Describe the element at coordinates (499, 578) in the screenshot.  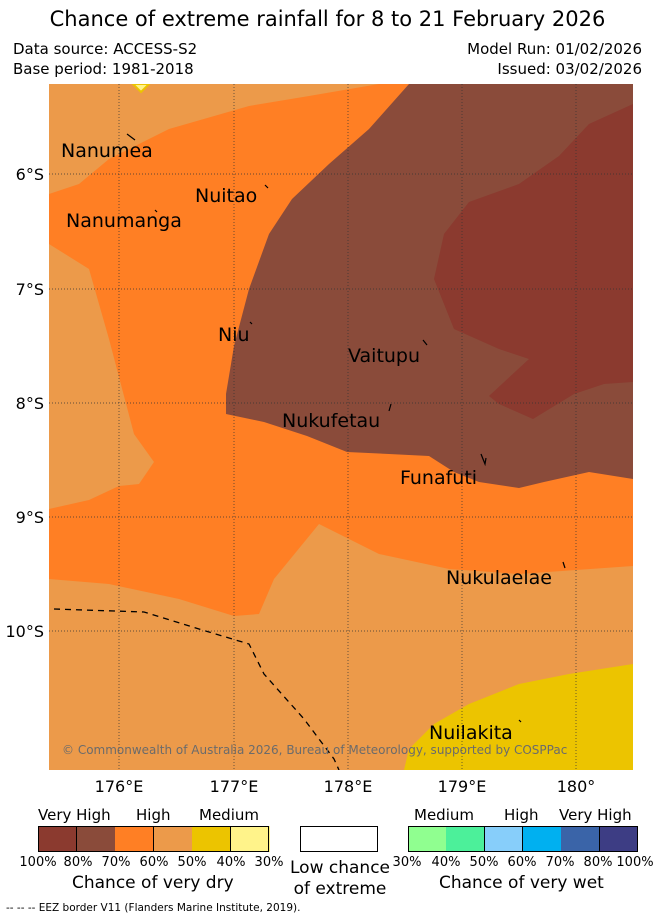
I see `place-nukulaelae: Nukulaelae` at that location.